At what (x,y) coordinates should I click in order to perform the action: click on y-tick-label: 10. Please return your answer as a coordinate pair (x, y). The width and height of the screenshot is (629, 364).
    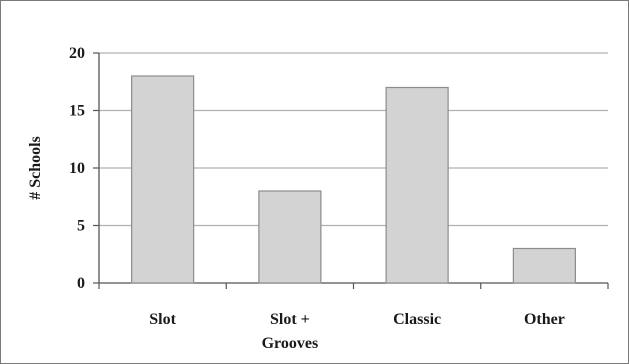
    Looking at the image, I should click on (77, 168).